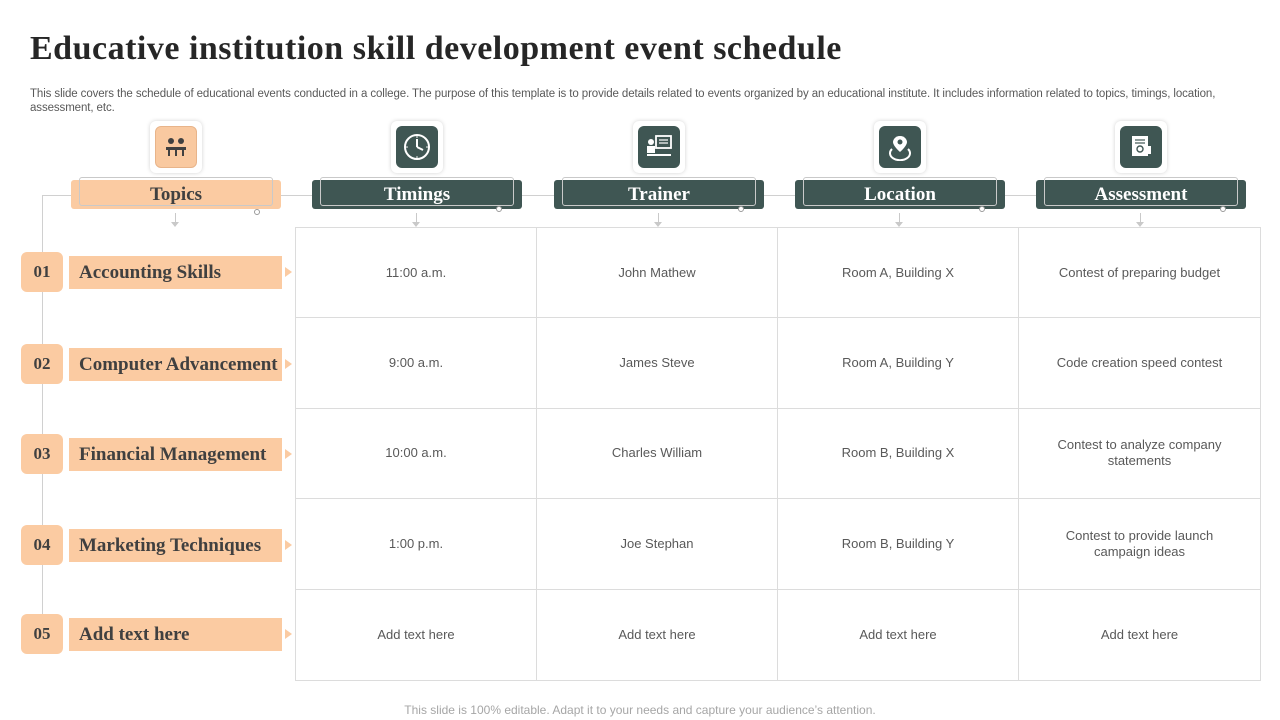 This screenshot has height=720, width=1280. I want to click on meeting-table-icon, so click(176, 147).